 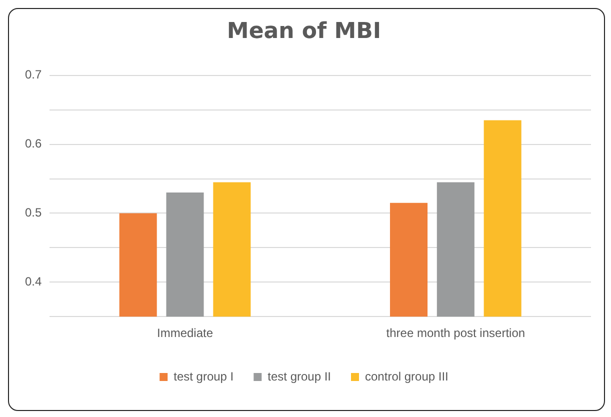 What do you see at coordinates (33, 143) in the screenshot?
I see `y-tick-label: 0.6` at bounding box center [33, 143].